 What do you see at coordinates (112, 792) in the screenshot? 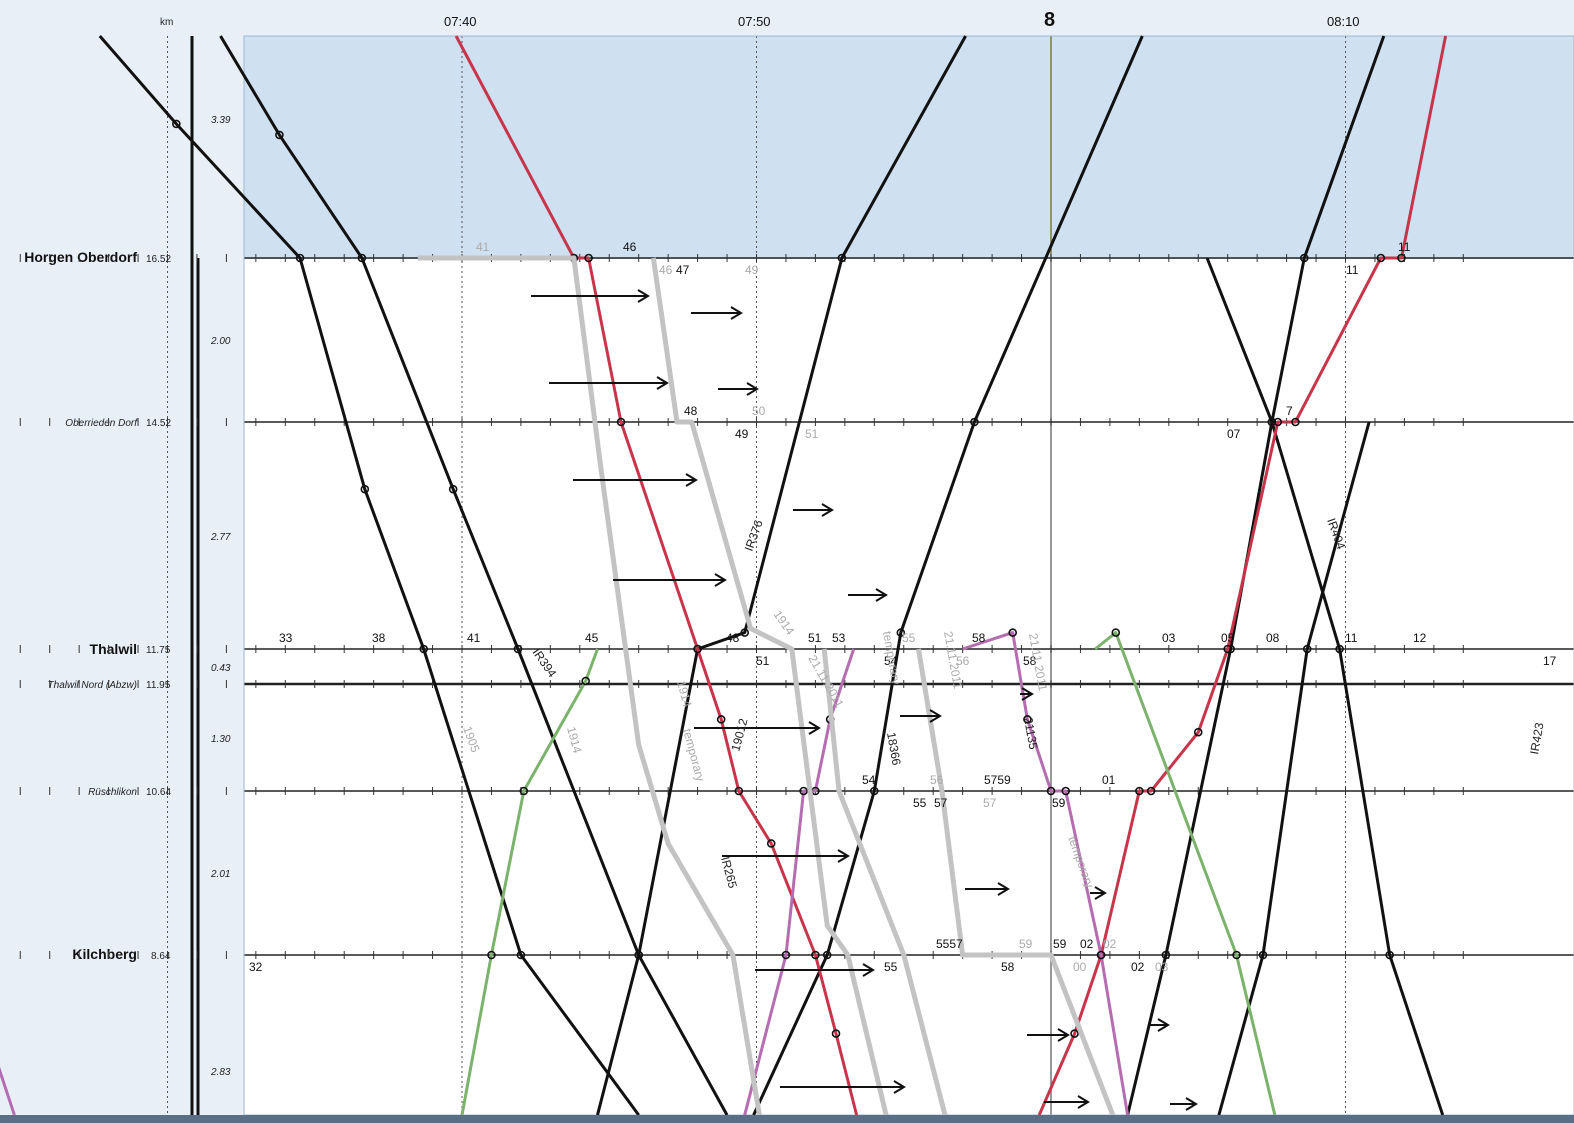
I see `station-label: Rüschlikon` at bounding box center [112, 792].